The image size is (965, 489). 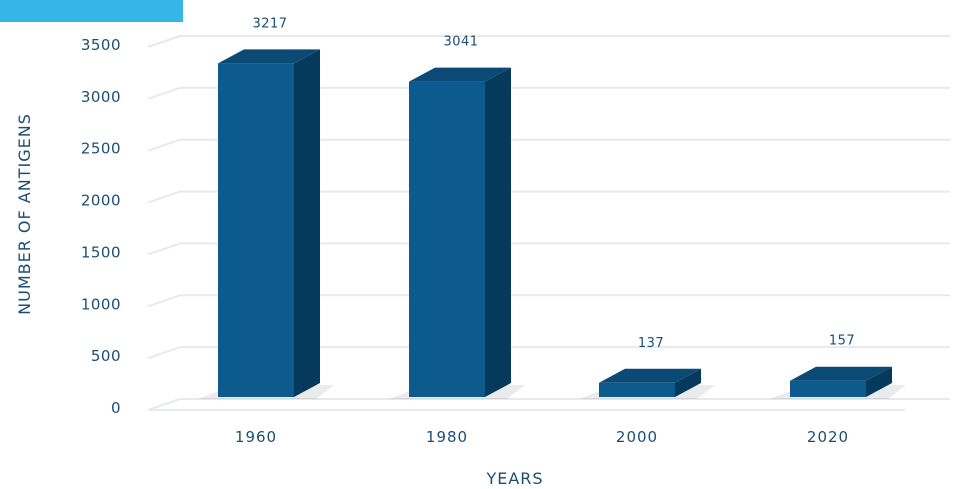 I want to click on x-axis-title: YEARS, so click(x=514, y=478).